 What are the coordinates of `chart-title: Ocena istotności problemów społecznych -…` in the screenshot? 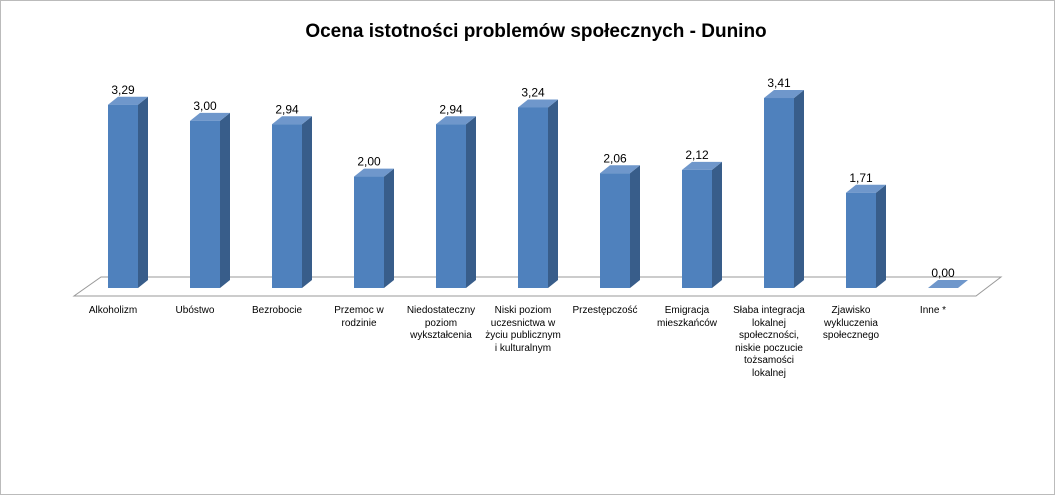 It's located at (535, 31).